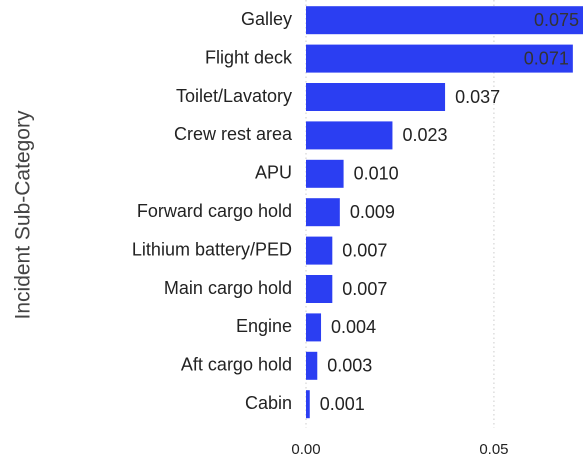 The height and width of the screenshot is (462, 583). Describe the element at coordinates (493, 449) in the screenshot. I see `x-tick-label: 0.05` at that location.